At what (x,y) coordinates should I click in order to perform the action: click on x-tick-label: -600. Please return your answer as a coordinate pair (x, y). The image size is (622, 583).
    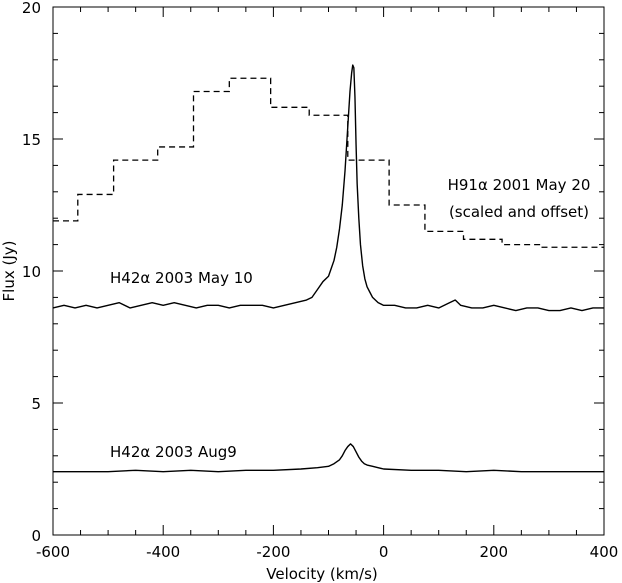
    Looking at the image, I should click on (53, 552).